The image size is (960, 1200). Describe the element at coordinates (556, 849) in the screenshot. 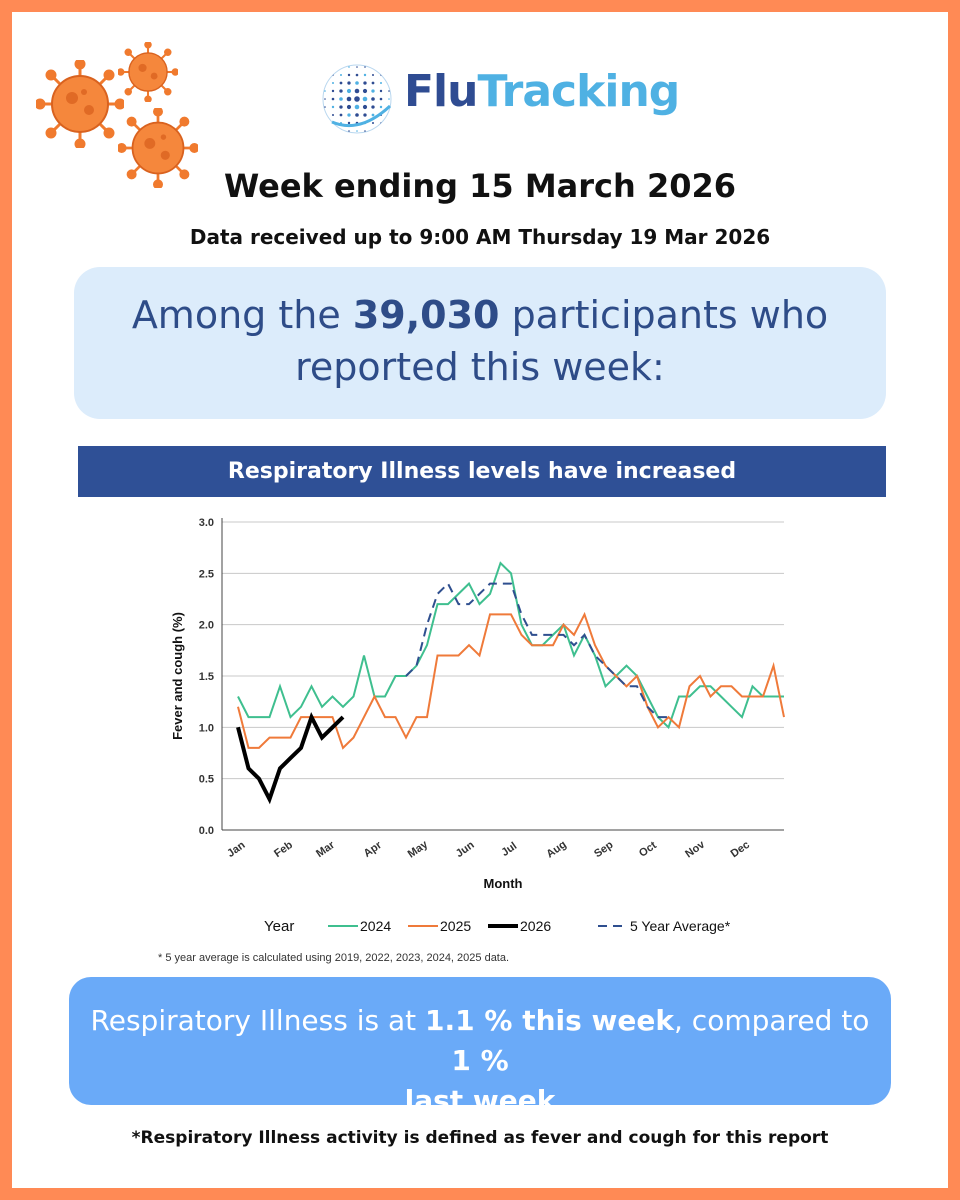

I see `x-tick-label: Aug` at that location.